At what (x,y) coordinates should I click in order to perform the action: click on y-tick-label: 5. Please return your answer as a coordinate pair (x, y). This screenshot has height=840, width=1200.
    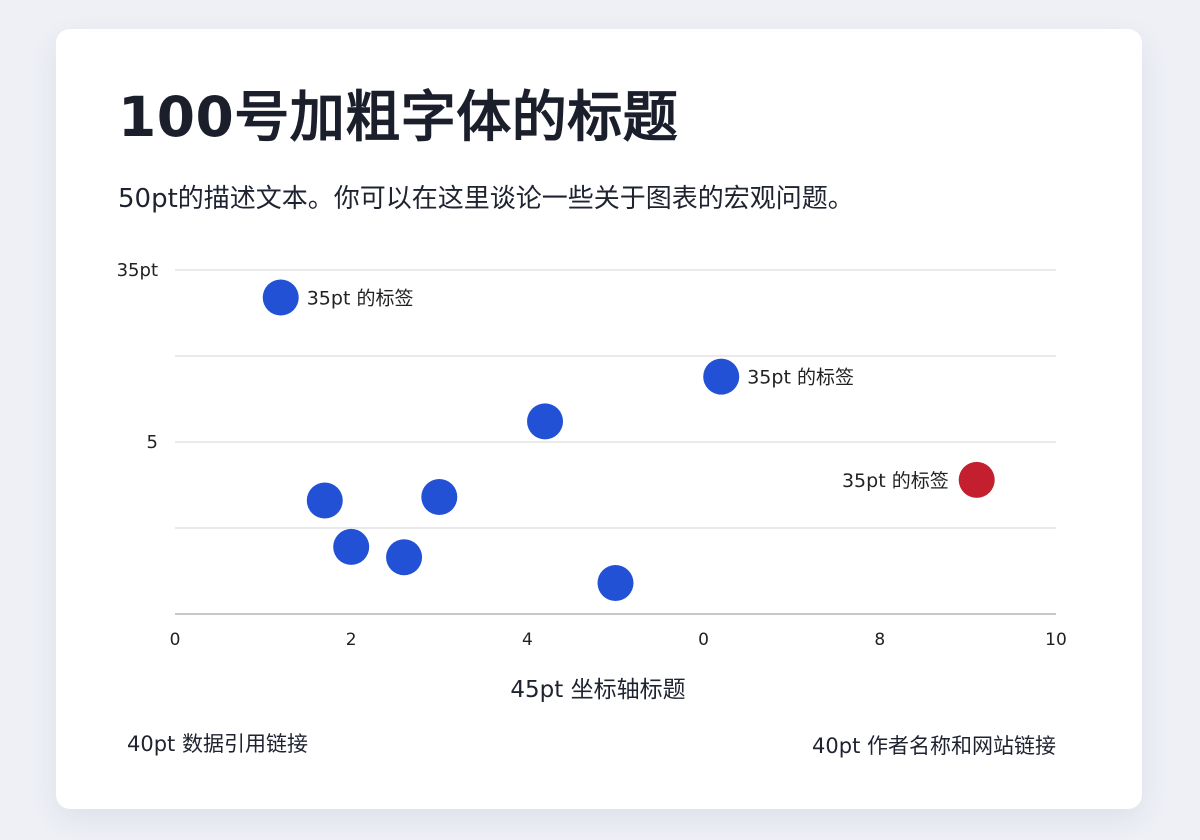
    Looking at the image, I should click on (152, 442).